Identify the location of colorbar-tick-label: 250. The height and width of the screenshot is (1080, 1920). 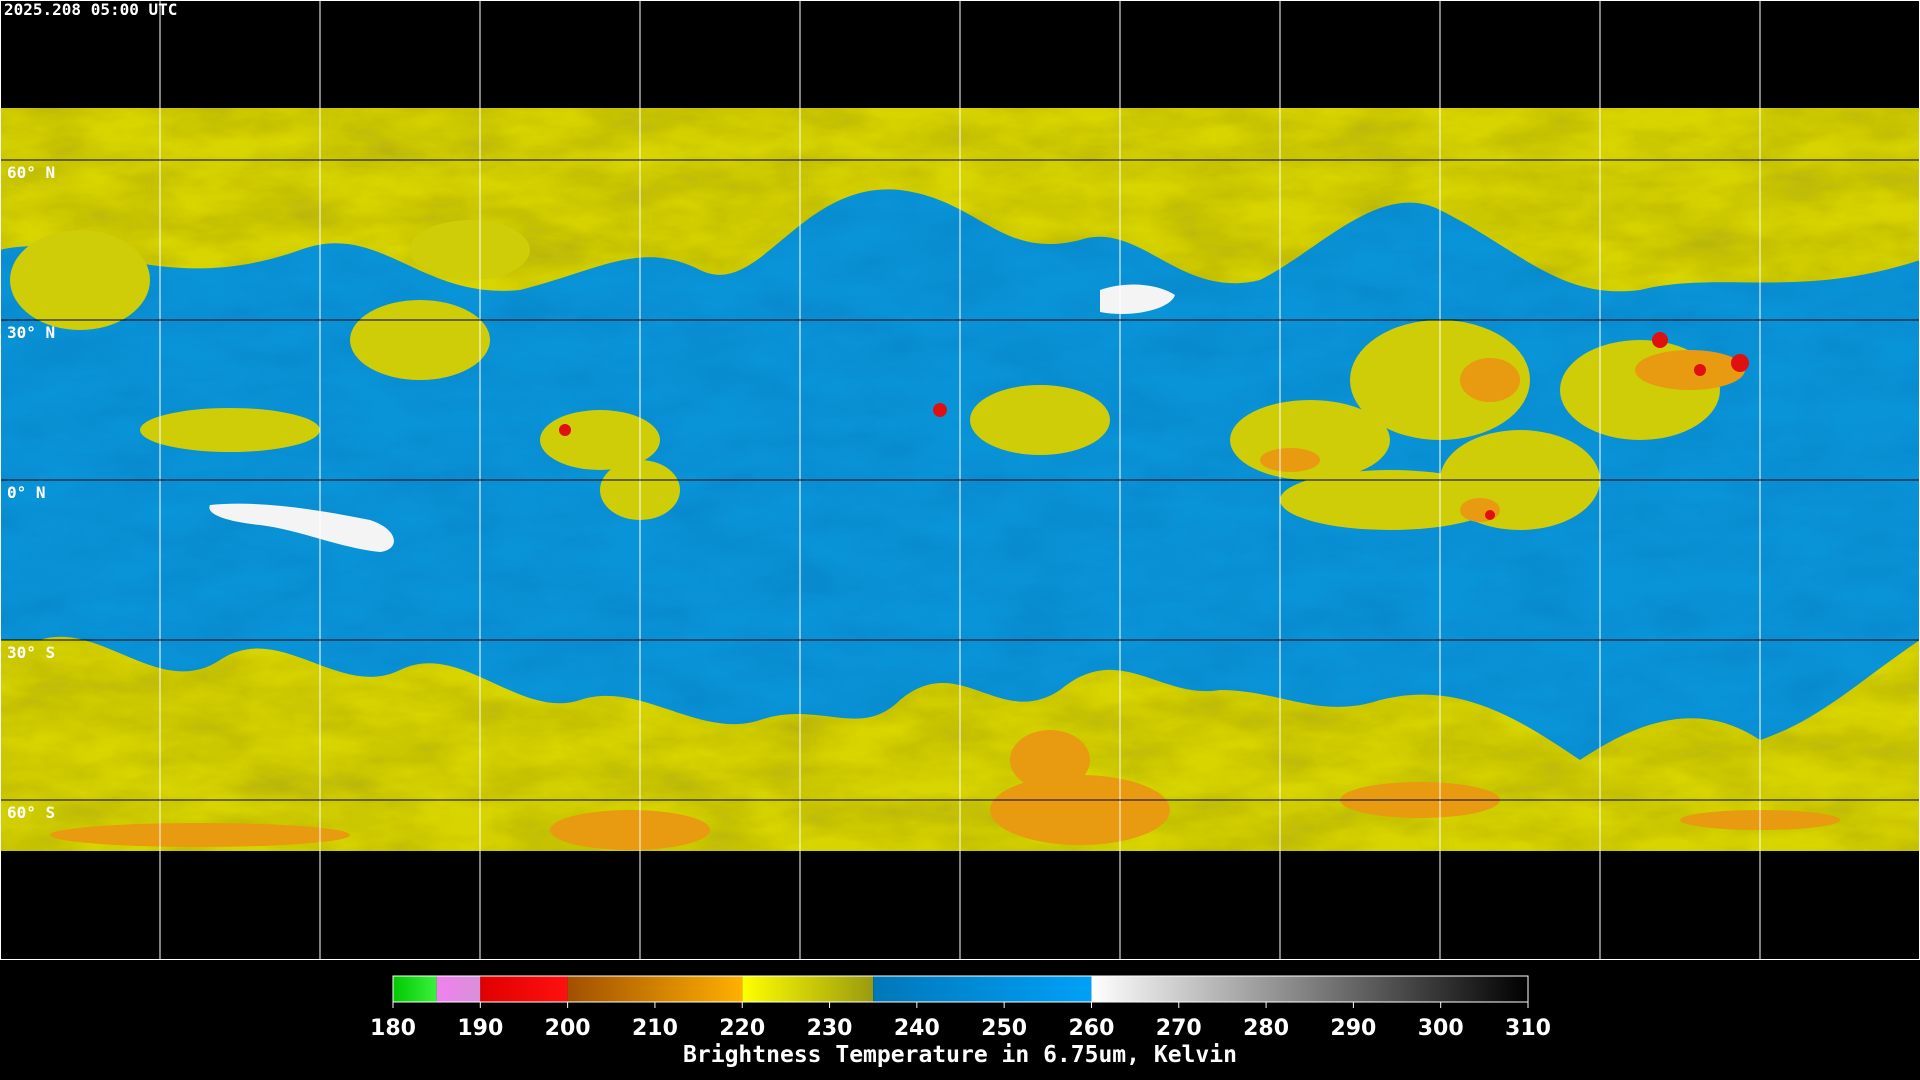
(1004, 1028).